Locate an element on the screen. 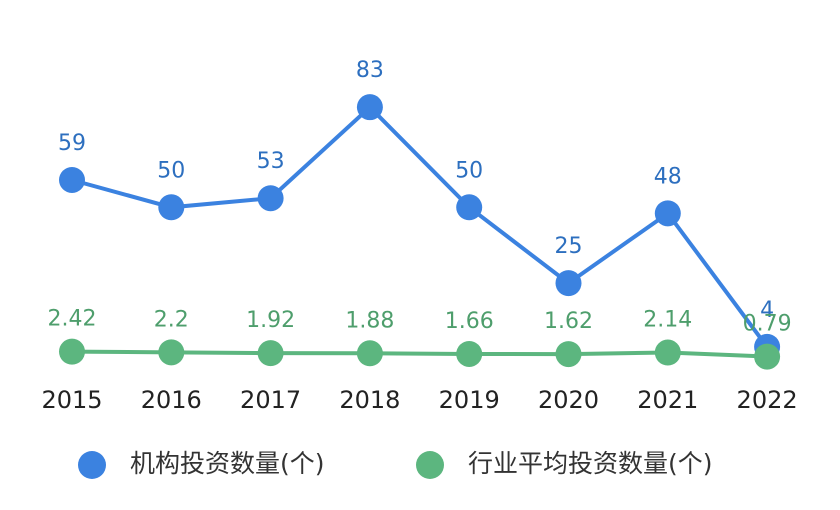 Image resolution: width=840 pixels, height=510 pixels. x-tick-label: 2019 is located at coordinates (469, 400).